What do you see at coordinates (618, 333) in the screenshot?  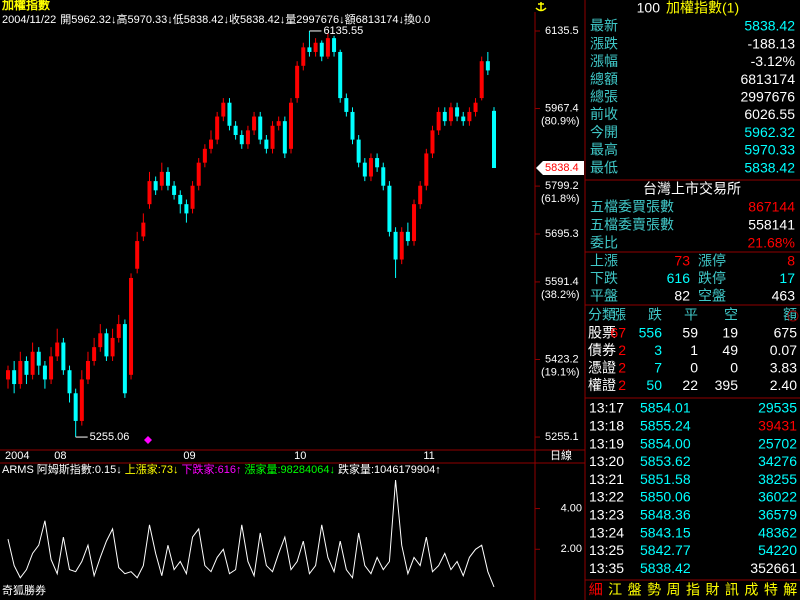 I see `category-cell: 67` at bounding box center [618, 333].